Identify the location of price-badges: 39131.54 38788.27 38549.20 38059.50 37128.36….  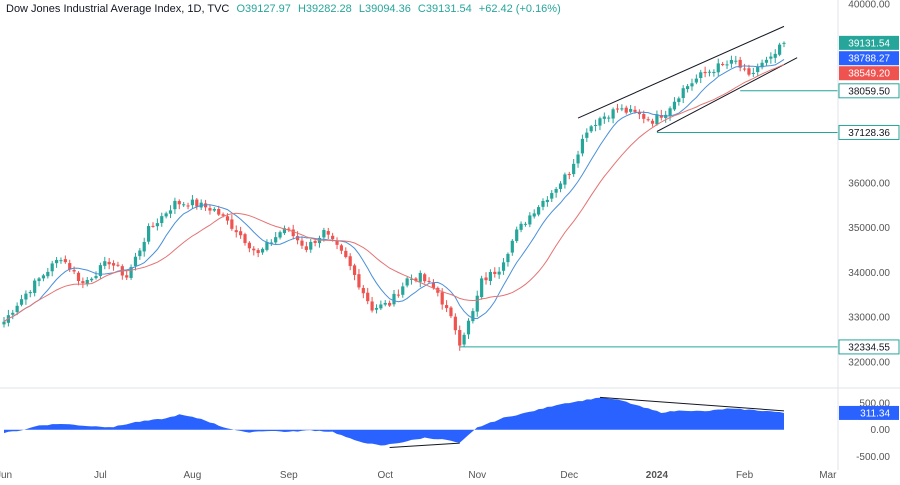
(869, 227).